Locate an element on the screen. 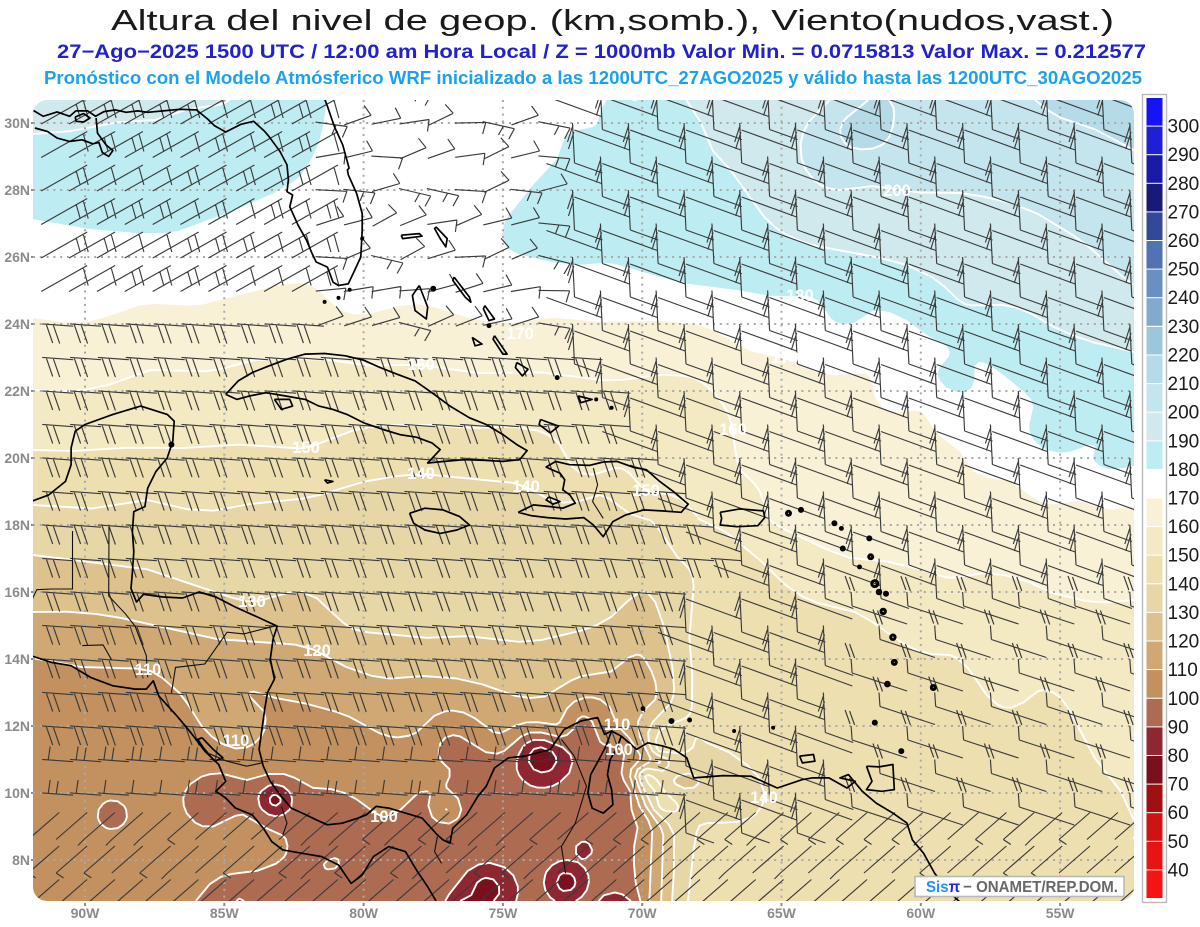  svg-text: 20N is located at coordinates (17, 458).